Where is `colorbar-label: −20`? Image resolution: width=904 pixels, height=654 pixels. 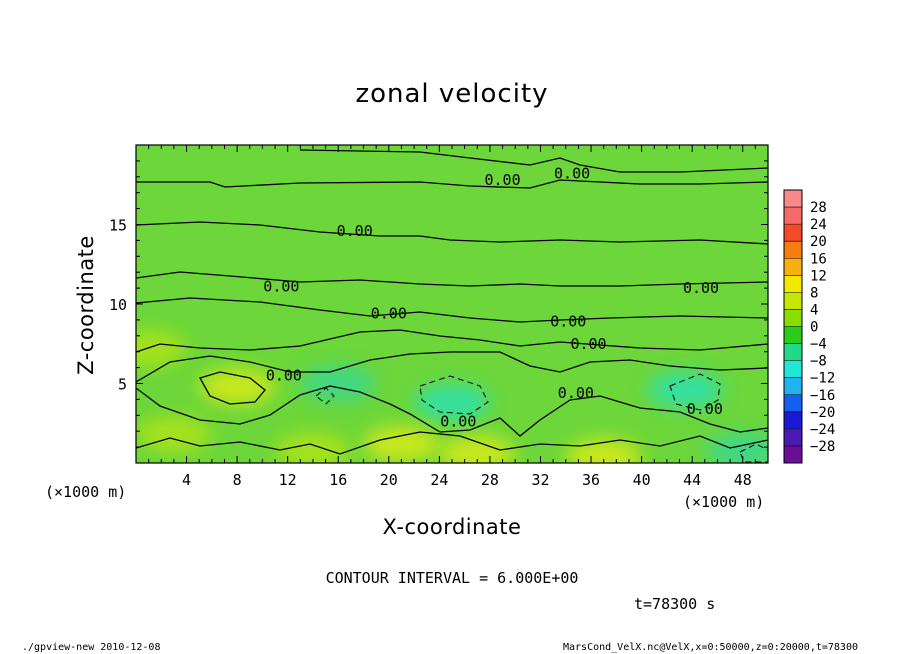
colorbar-label: −20 is located at coordinates (822, 413).